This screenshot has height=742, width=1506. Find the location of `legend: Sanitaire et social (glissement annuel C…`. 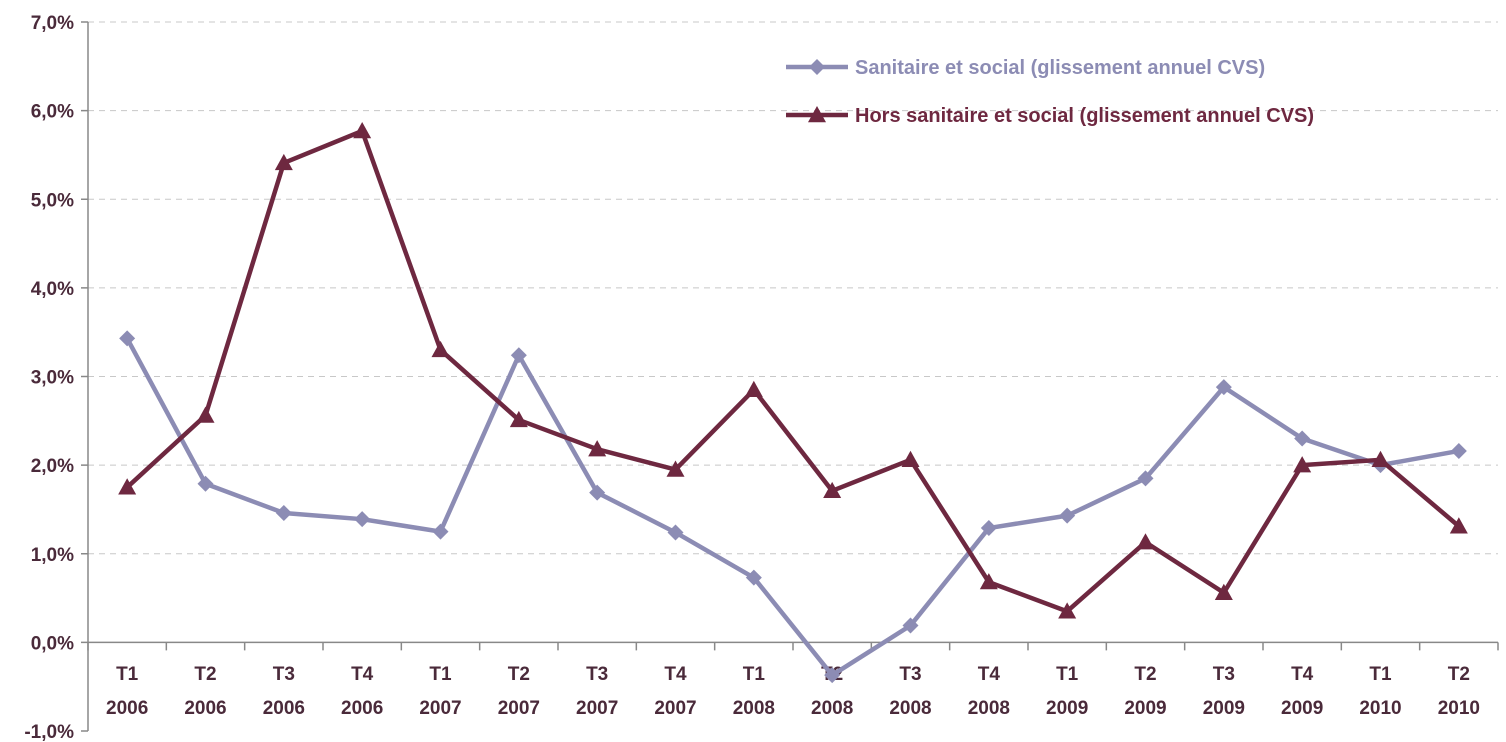

legend: Sanitaire et social (glissement annuel C… is located at coordinates (1050, 92).